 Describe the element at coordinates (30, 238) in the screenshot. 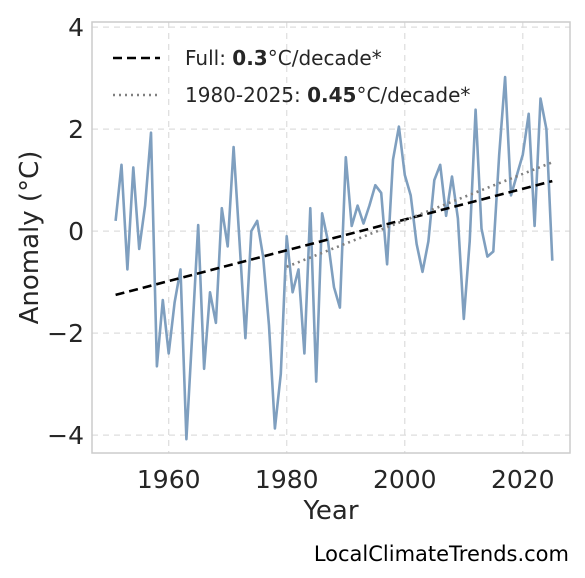

I see `y-axis-label: Anomaly (°C)` at that location.